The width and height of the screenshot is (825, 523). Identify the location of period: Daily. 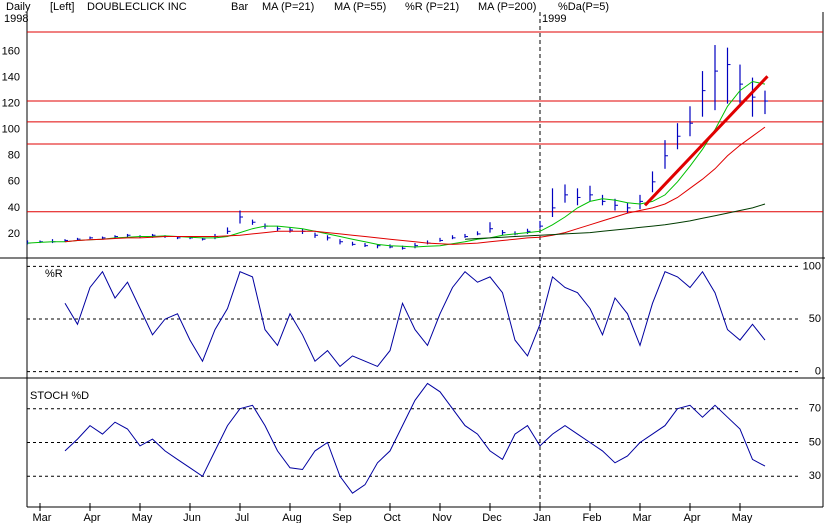
(18, 7).